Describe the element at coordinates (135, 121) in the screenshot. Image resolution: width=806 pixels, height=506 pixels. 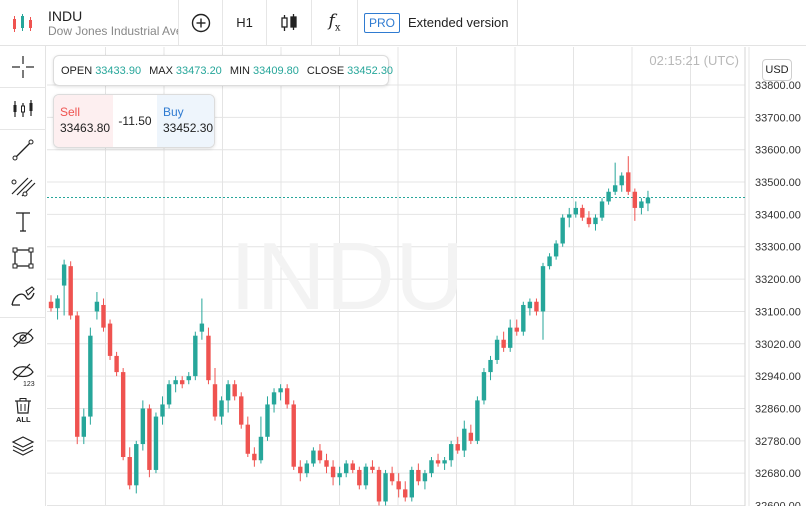
I see `spread-value: -11.50` at that location.